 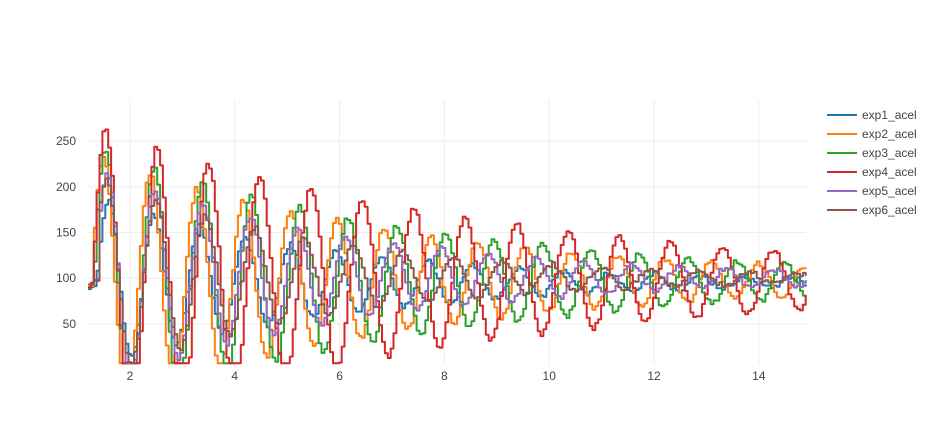 I want to click on x-tick-label: 12, so click(x=654, y=376).